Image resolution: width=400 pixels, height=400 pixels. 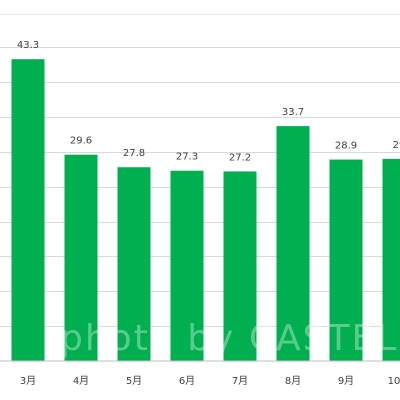 I want to click on data-label-5: 27.2, so click(x=240, y=157).